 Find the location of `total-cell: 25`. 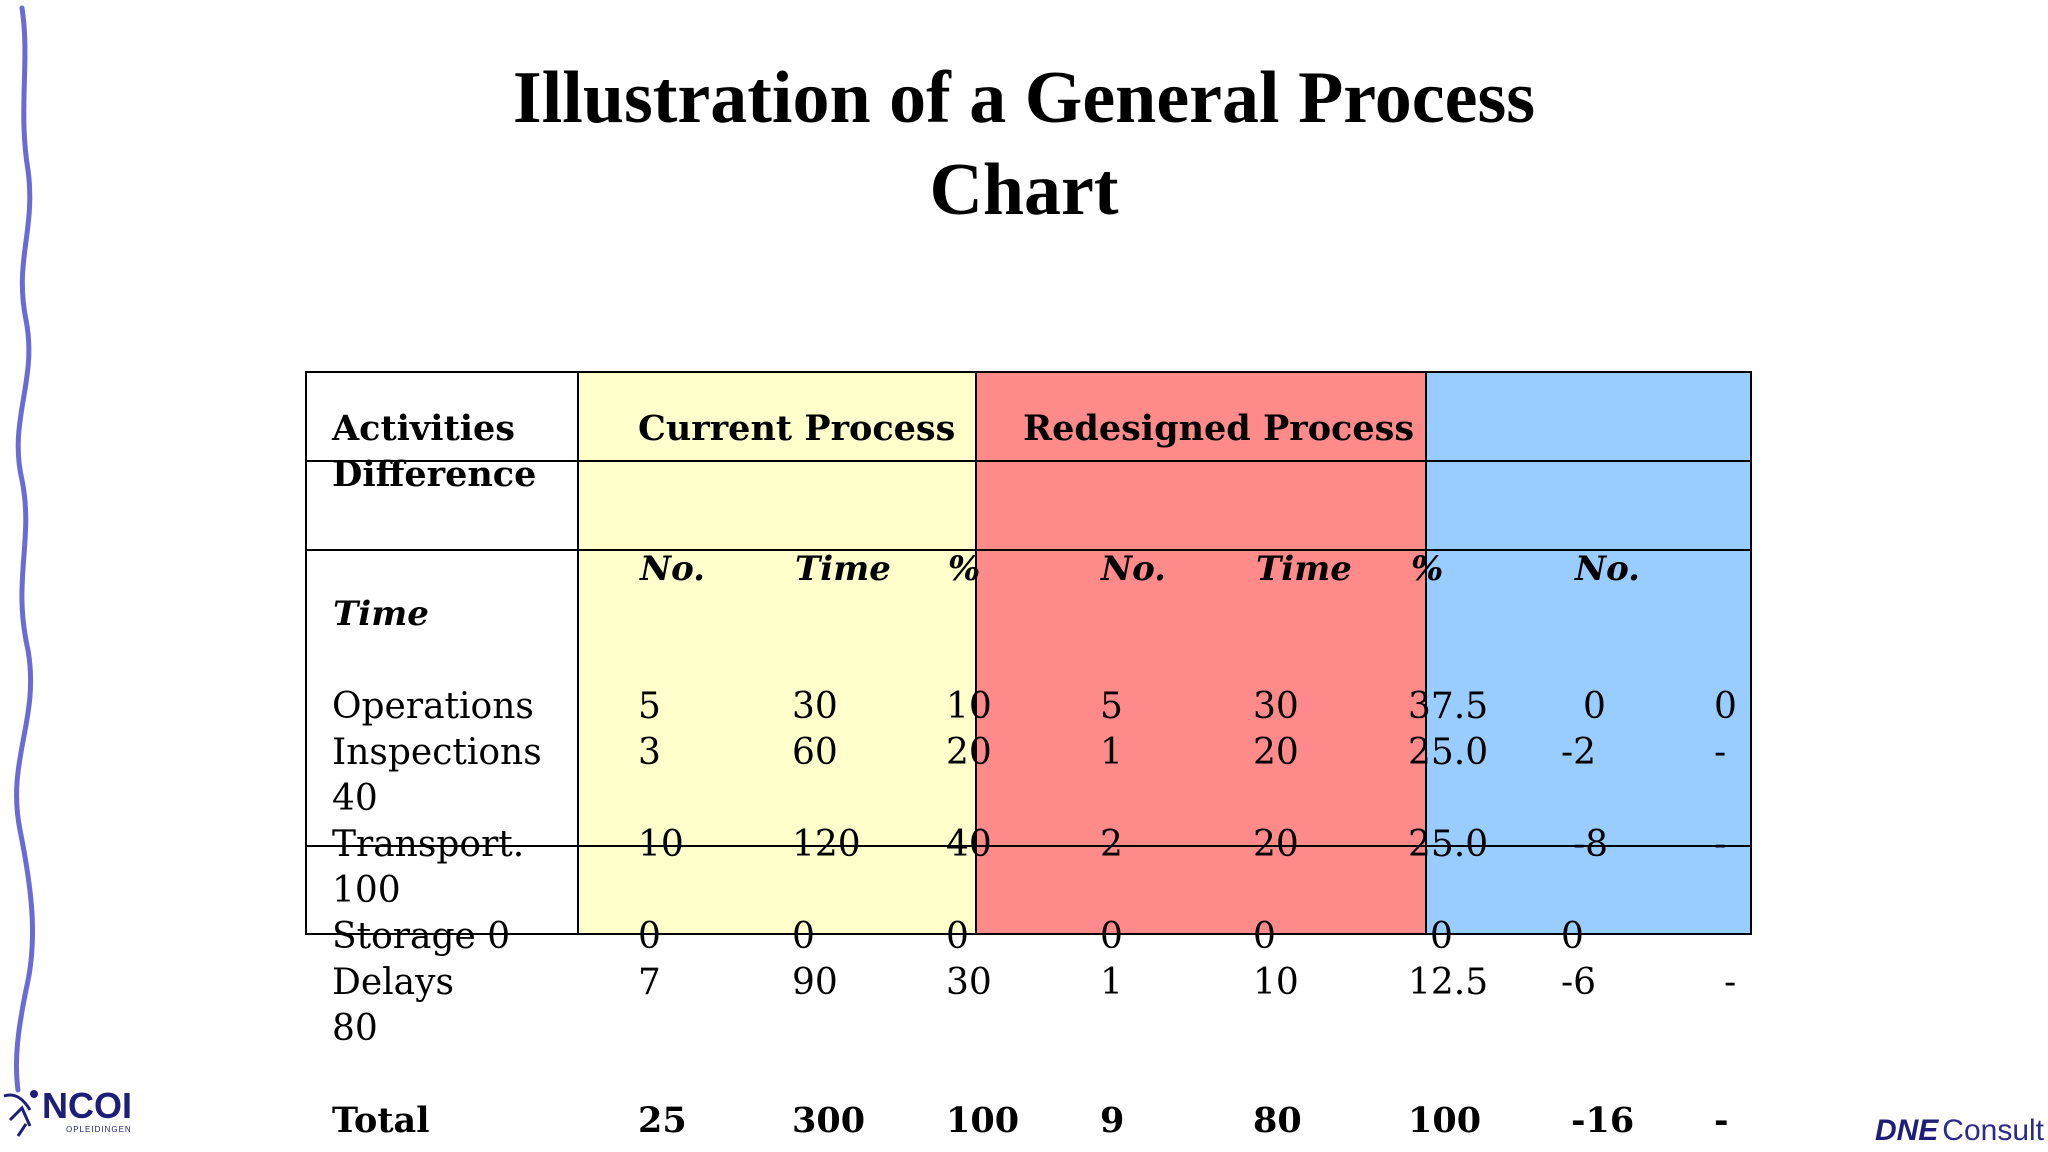

total-cell: 25 is located at coordinates (662, 1120).